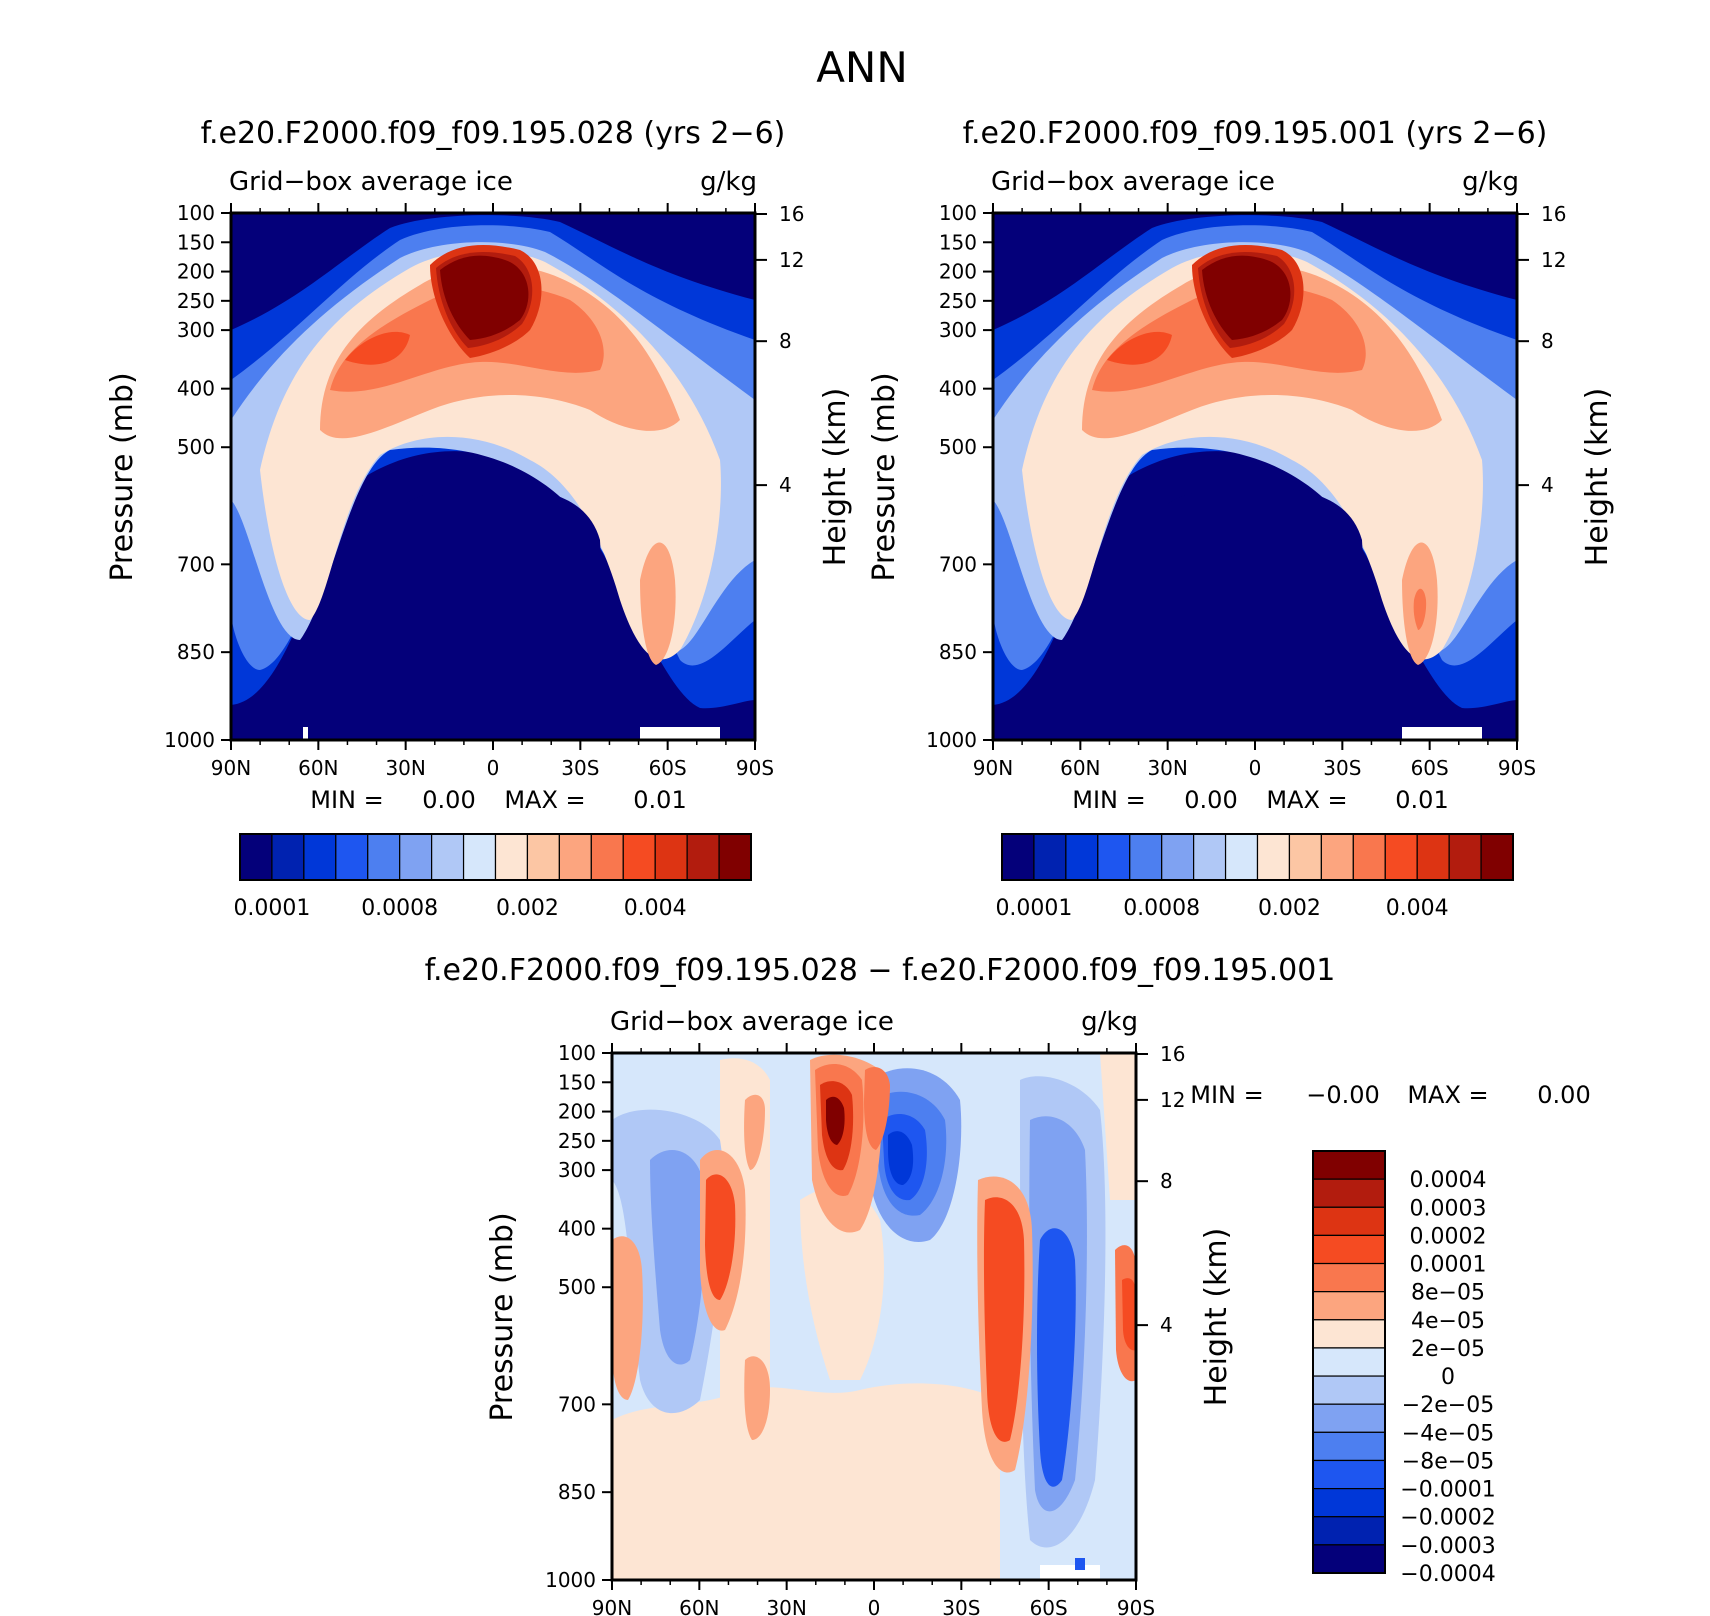 The image size is (1710, 1616). What do you see at coordinates (1448, 1208) in the screenshot?
I see `colorbar-label: 0.0003` at bounding box center [1448, 1208].